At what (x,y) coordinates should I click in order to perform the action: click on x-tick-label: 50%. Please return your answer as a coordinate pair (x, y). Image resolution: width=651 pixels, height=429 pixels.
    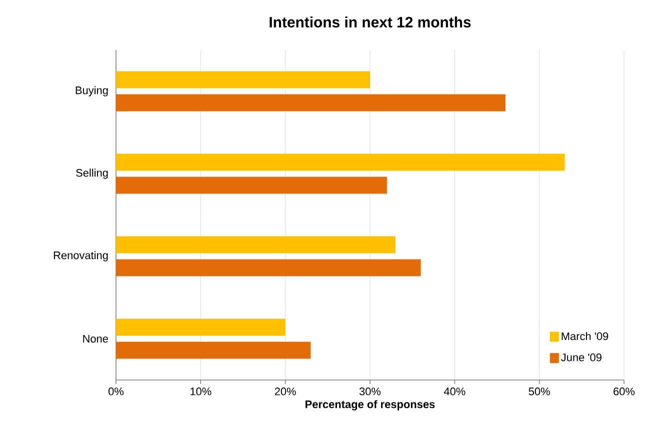
    Looking at the image, I should click on (539, 392).